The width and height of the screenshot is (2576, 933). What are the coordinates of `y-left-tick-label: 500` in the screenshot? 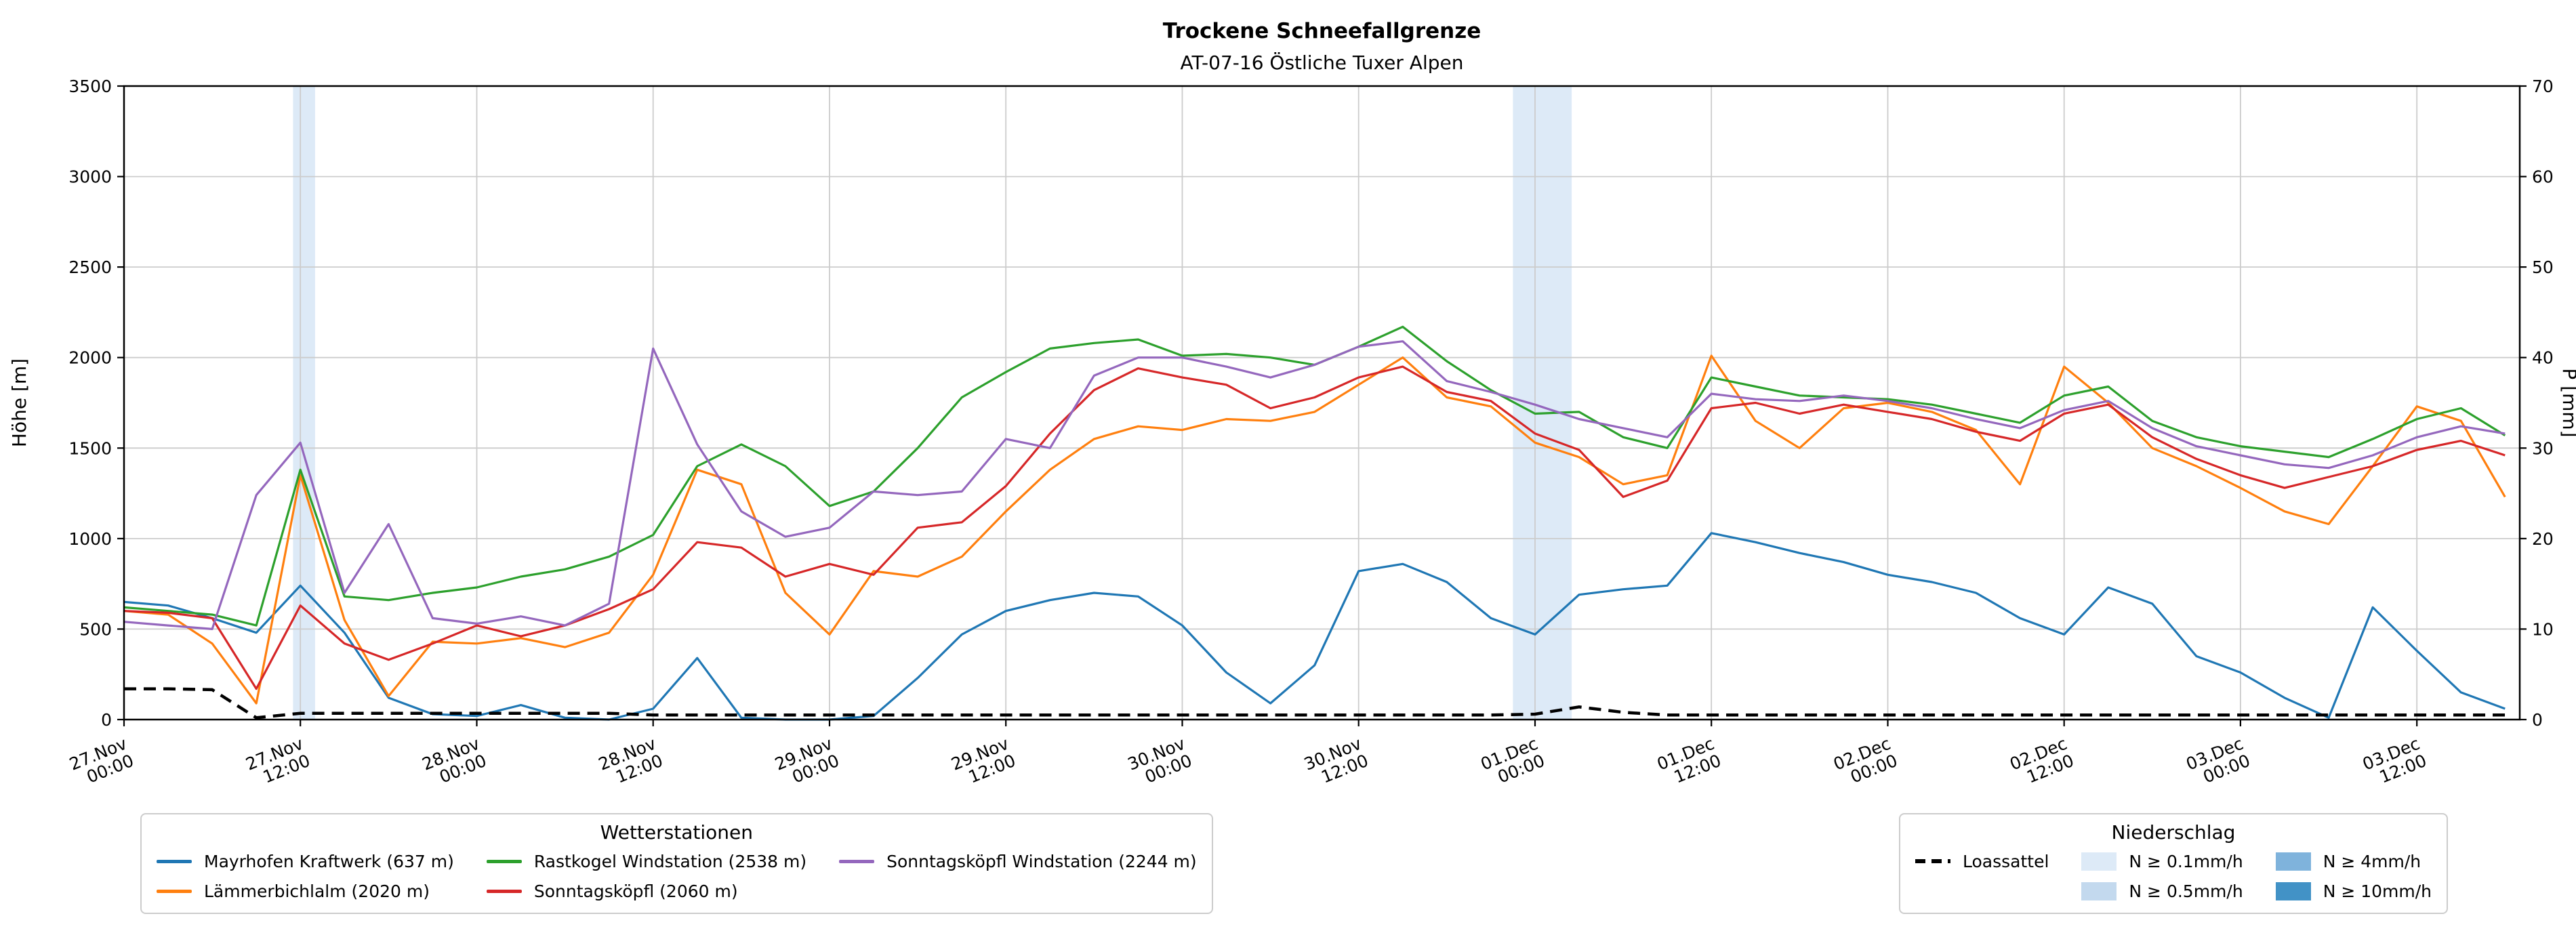 It's located at (96, 629).